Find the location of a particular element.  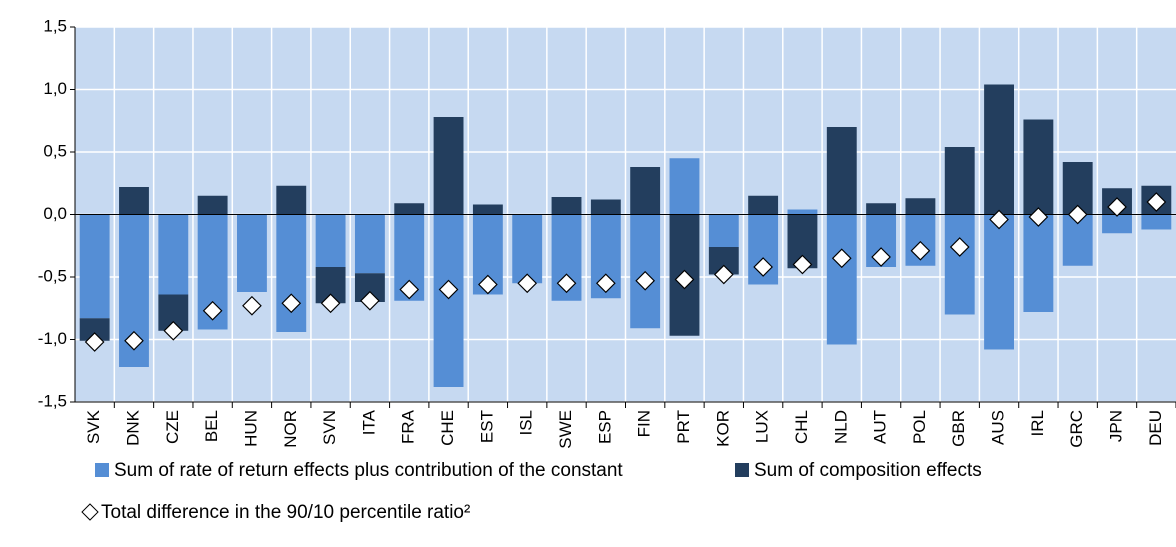

x-tick-label: KOR is located at coordinates (722, 428).